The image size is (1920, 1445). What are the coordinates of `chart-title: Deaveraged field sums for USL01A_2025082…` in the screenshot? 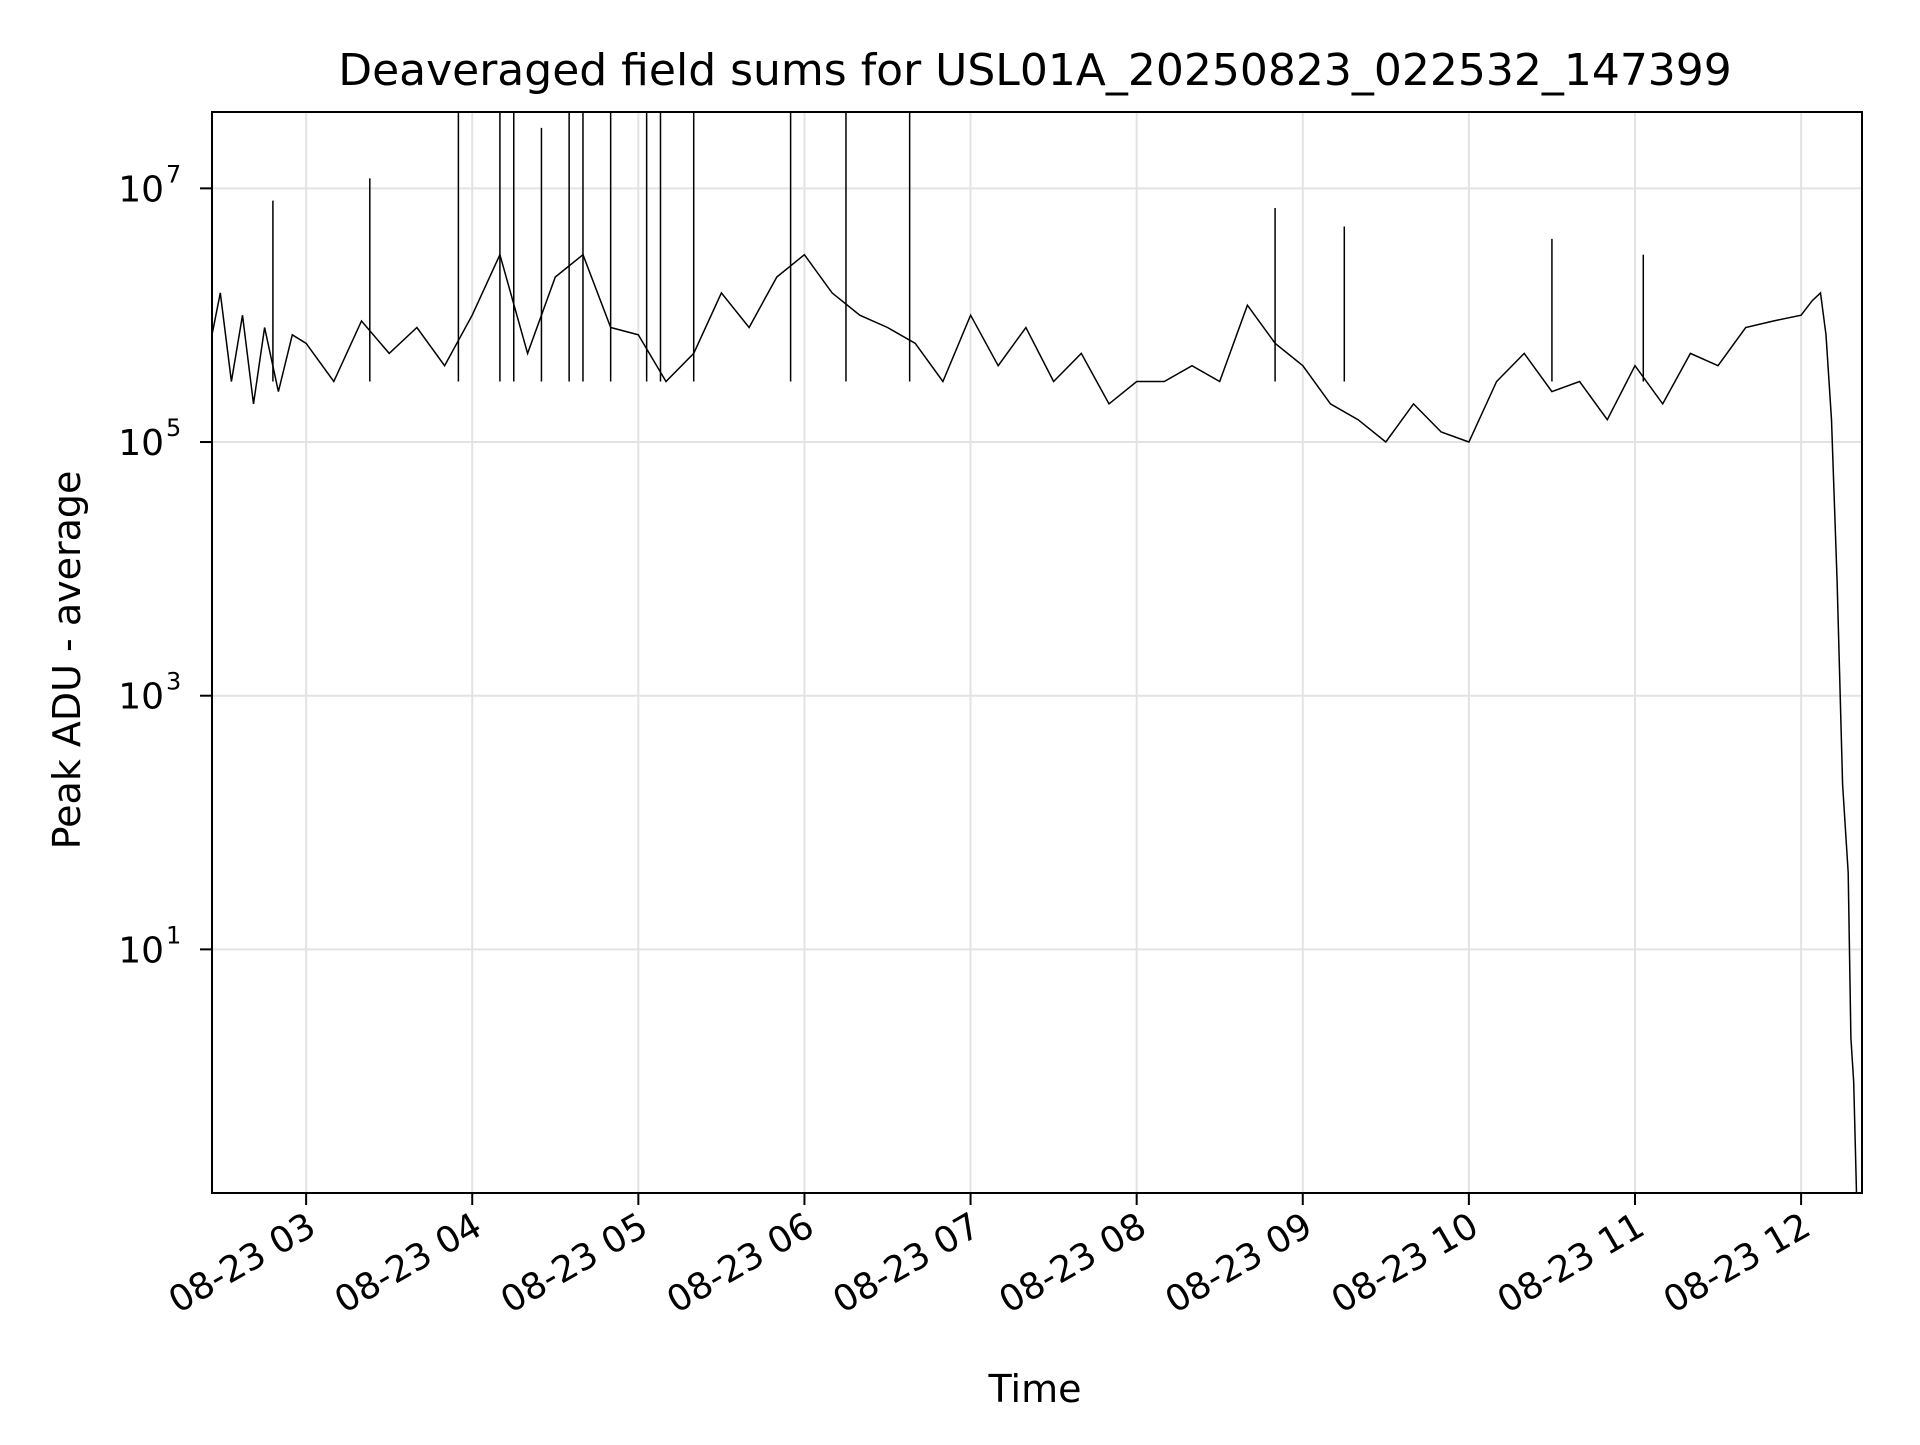 It's located at (1035, 70).